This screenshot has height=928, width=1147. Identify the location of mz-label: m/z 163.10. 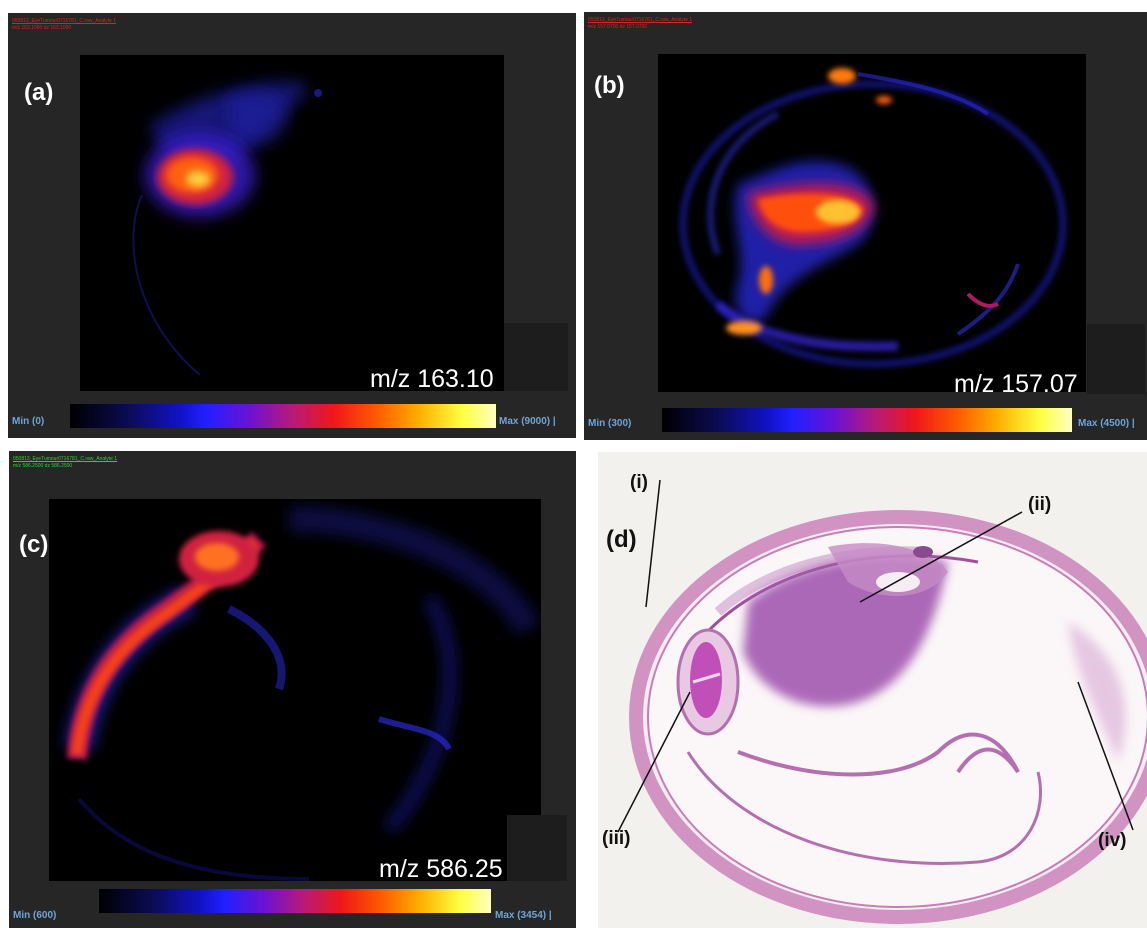
(432, 379).